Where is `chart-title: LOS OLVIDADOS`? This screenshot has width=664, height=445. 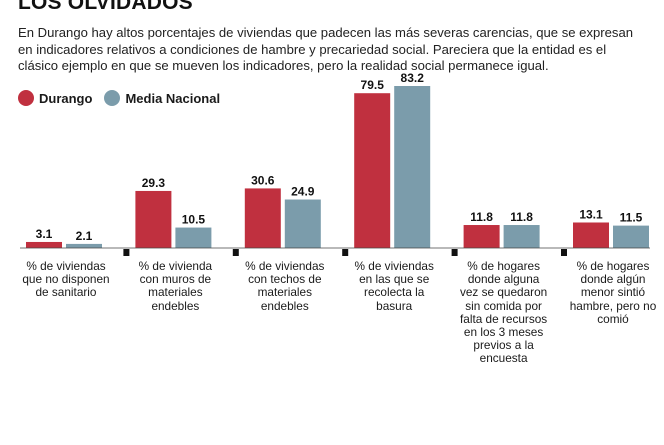
chart-title: LOS OLVIDADOS is located at coordinates (105, 7).